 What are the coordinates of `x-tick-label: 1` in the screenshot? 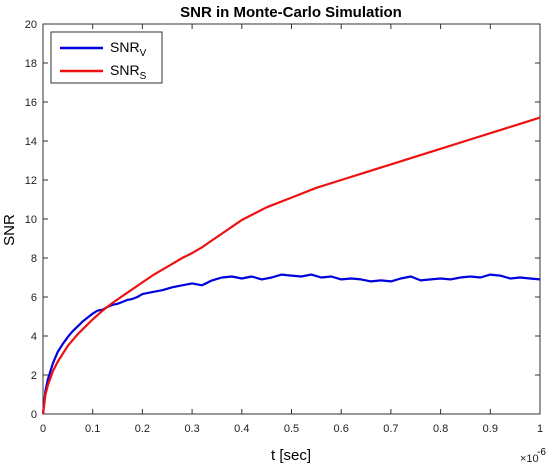 It's located at (540, 429).